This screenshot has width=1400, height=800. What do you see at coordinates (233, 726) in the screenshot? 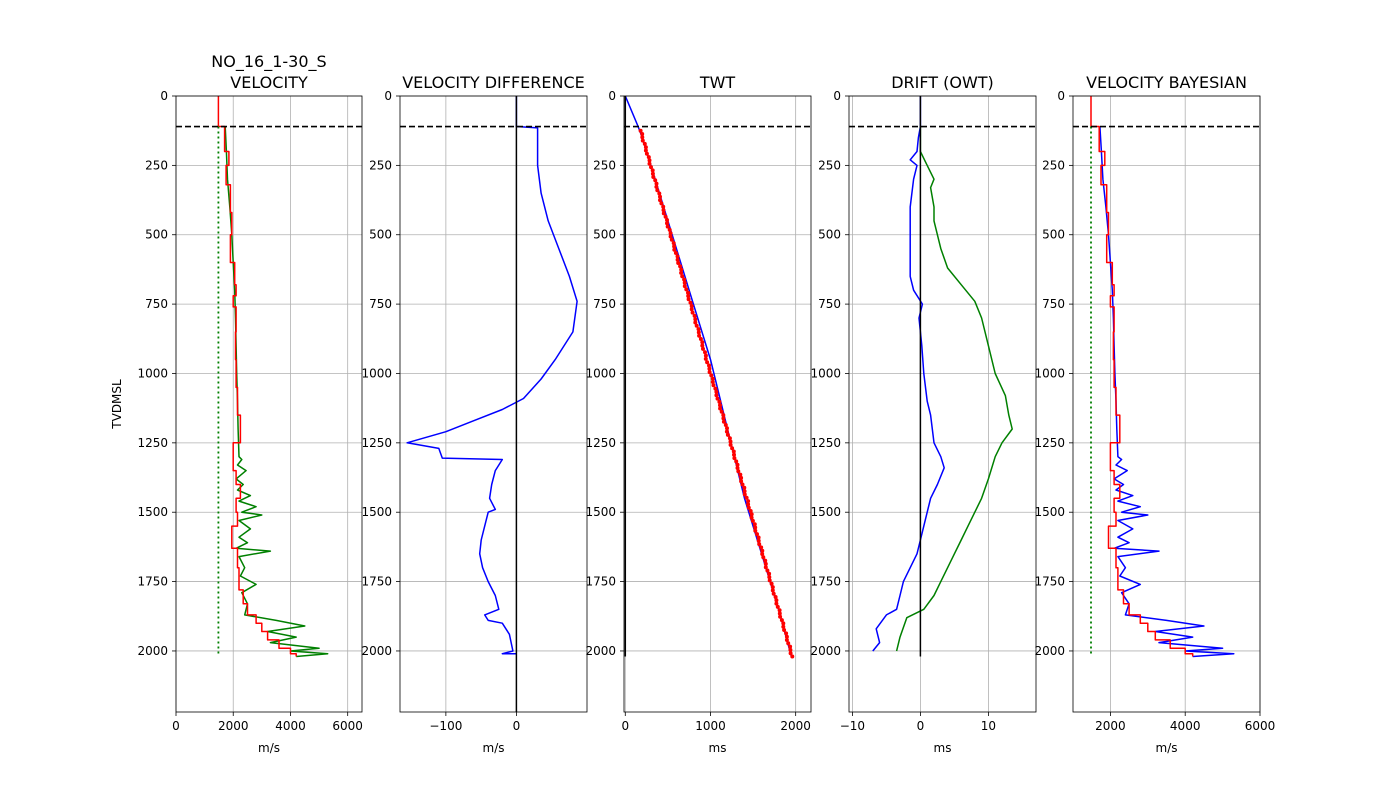
I see `x-tick-label: 2000` at bounding box center [233, 726].